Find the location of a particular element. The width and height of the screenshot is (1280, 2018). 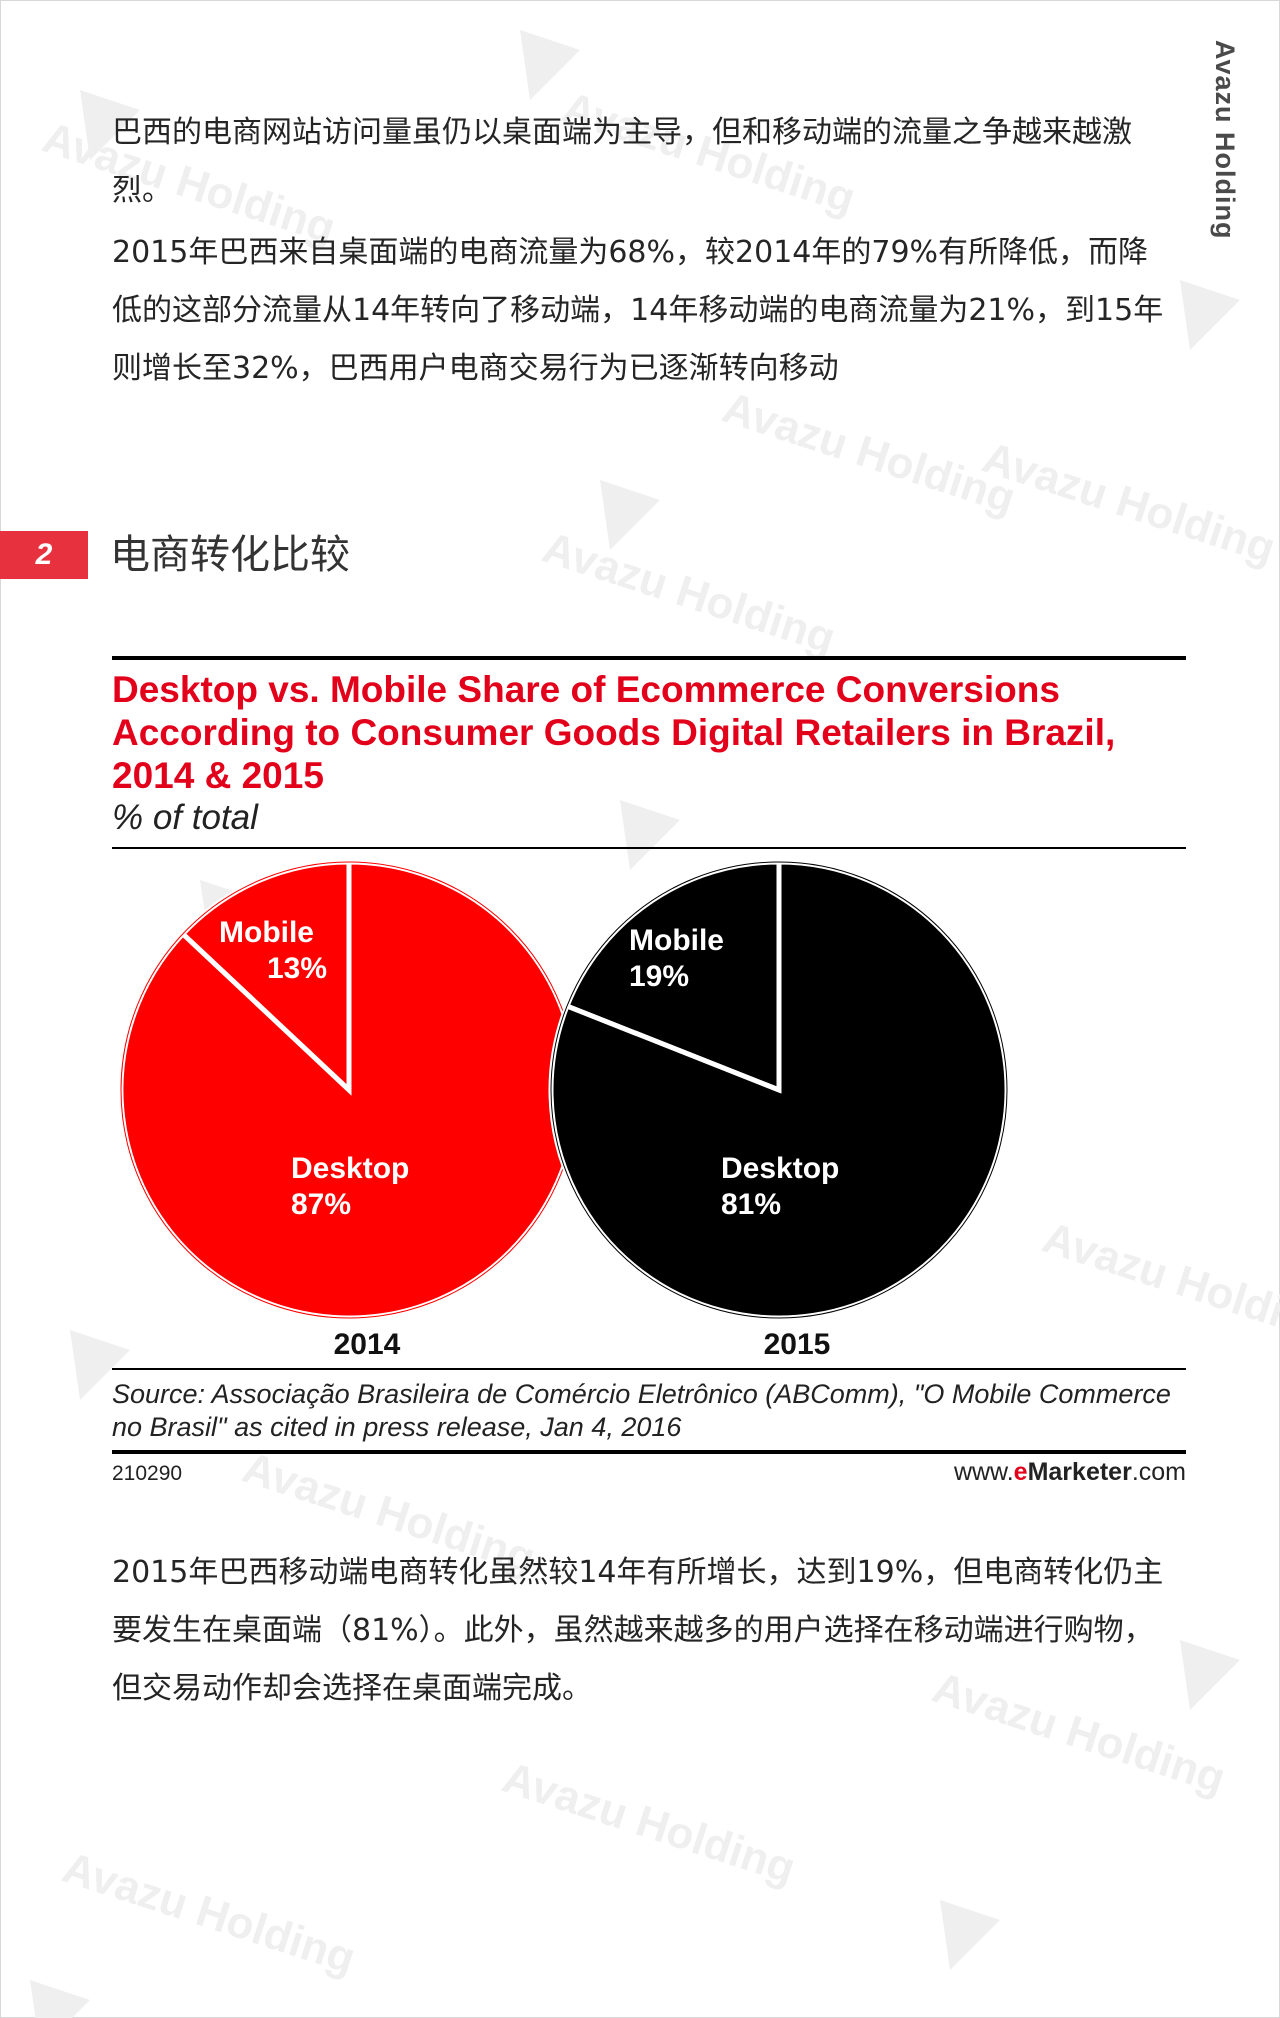

chart-source-rule is located at coordinates (649, 1369).